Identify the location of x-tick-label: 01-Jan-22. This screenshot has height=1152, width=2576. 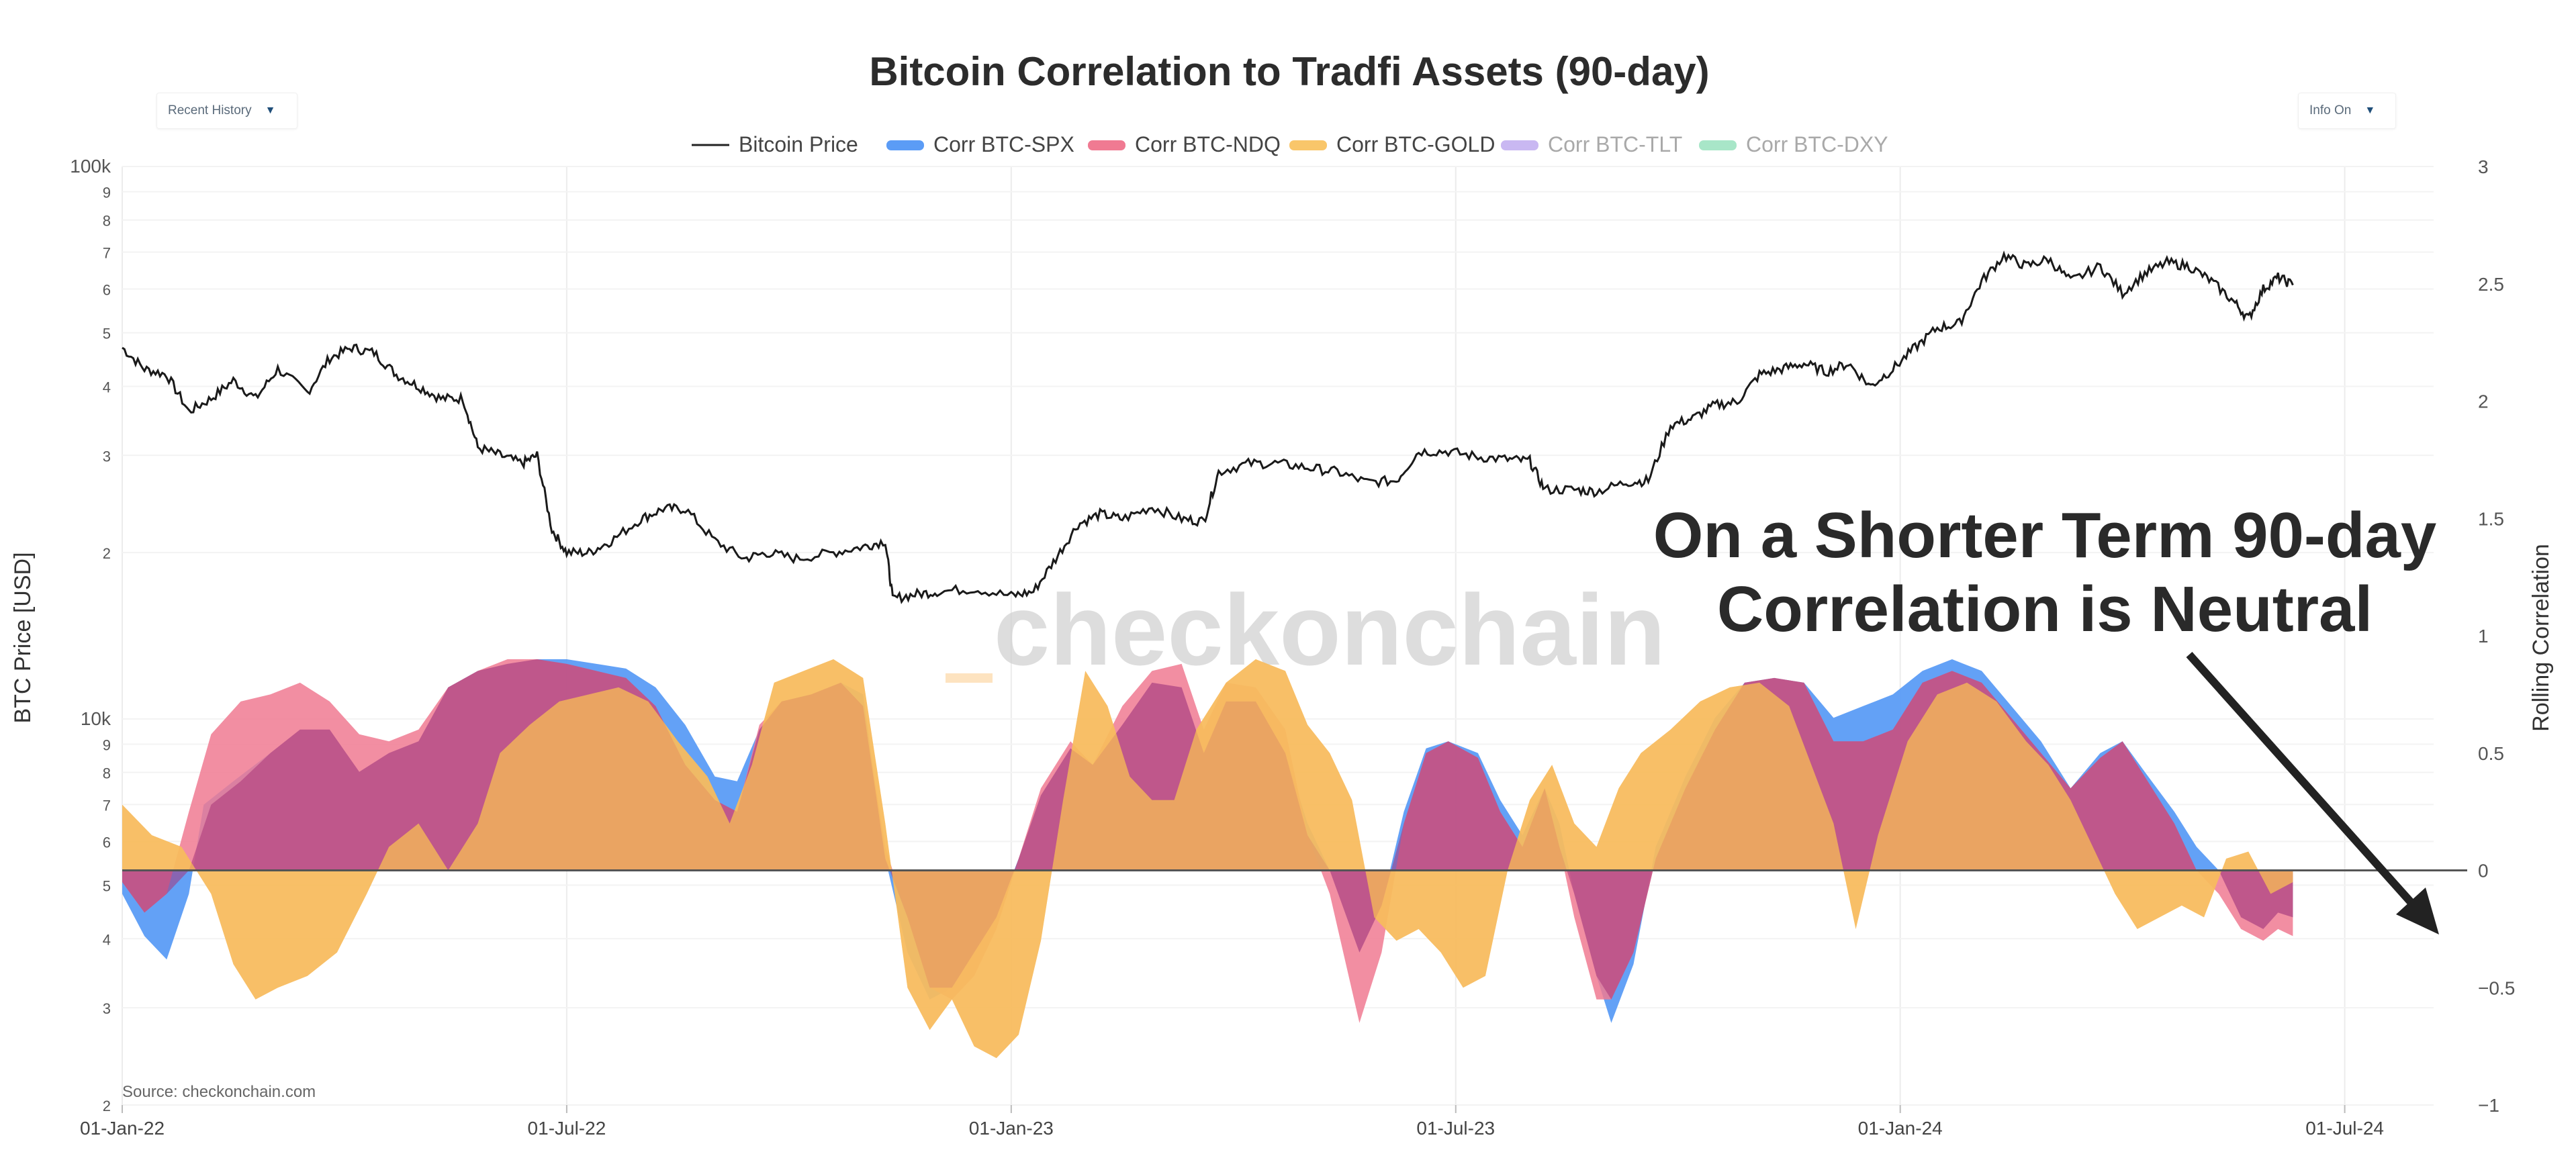
(122, 1128).